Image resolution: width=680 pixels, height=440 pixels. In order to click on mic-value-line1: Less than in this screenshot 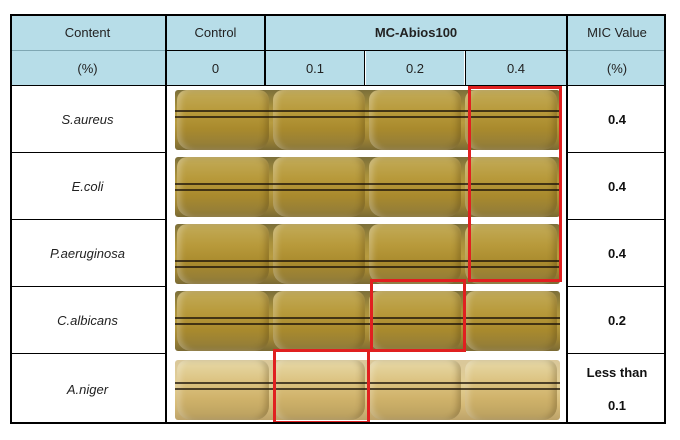, I will do `click(617, 372)`.